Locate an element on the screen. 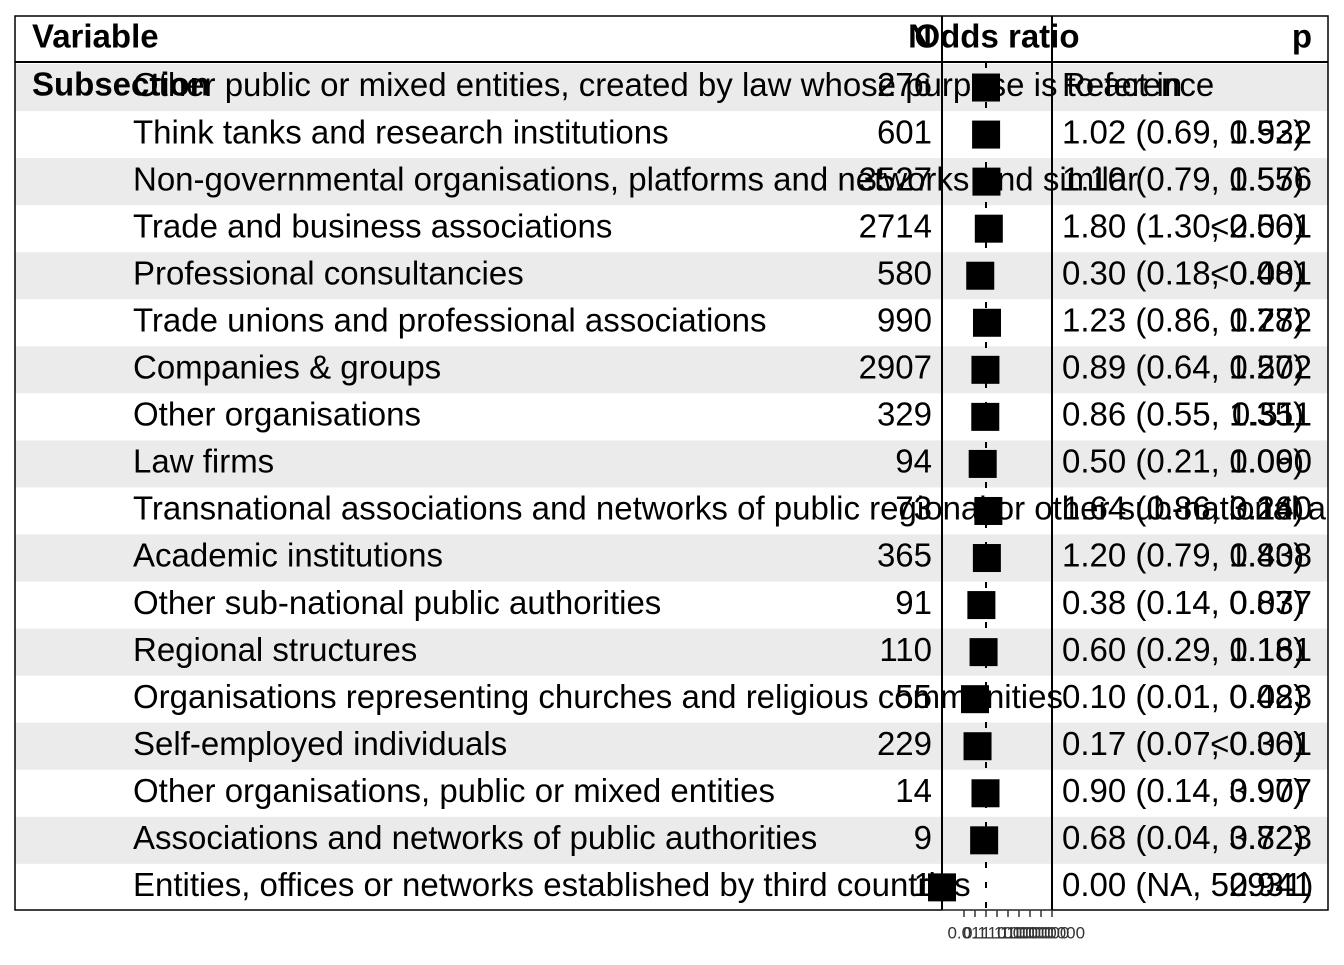  odds-ratio-text: 0.68 (0.04, 3.82) is located at coordinates (1183, 837).